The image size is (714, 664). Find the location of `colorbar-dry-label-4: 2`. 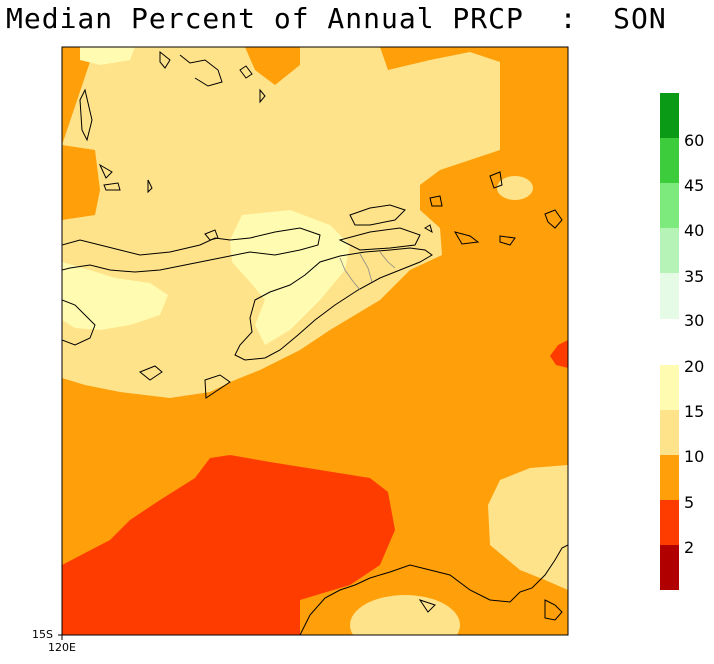

colorbar-dry-label-4: 2 is located at coordinates (689, 547).